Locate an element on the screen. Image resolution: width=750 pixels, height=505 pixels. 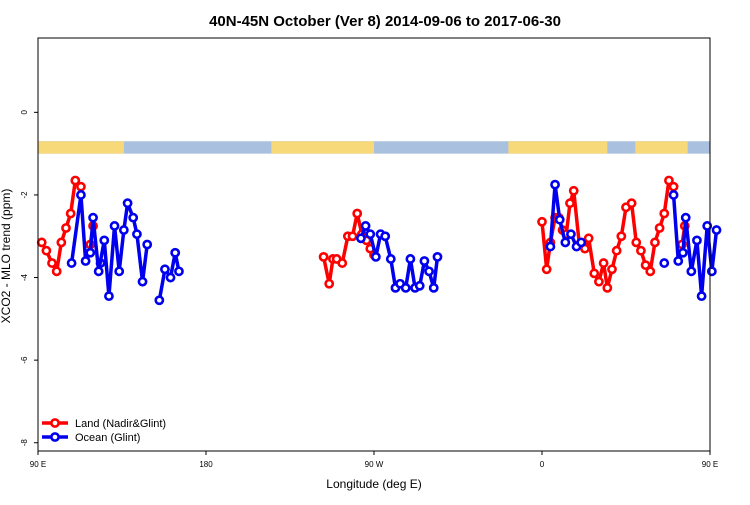
y-tick-label: 0 is located at coordinates (24, 112).